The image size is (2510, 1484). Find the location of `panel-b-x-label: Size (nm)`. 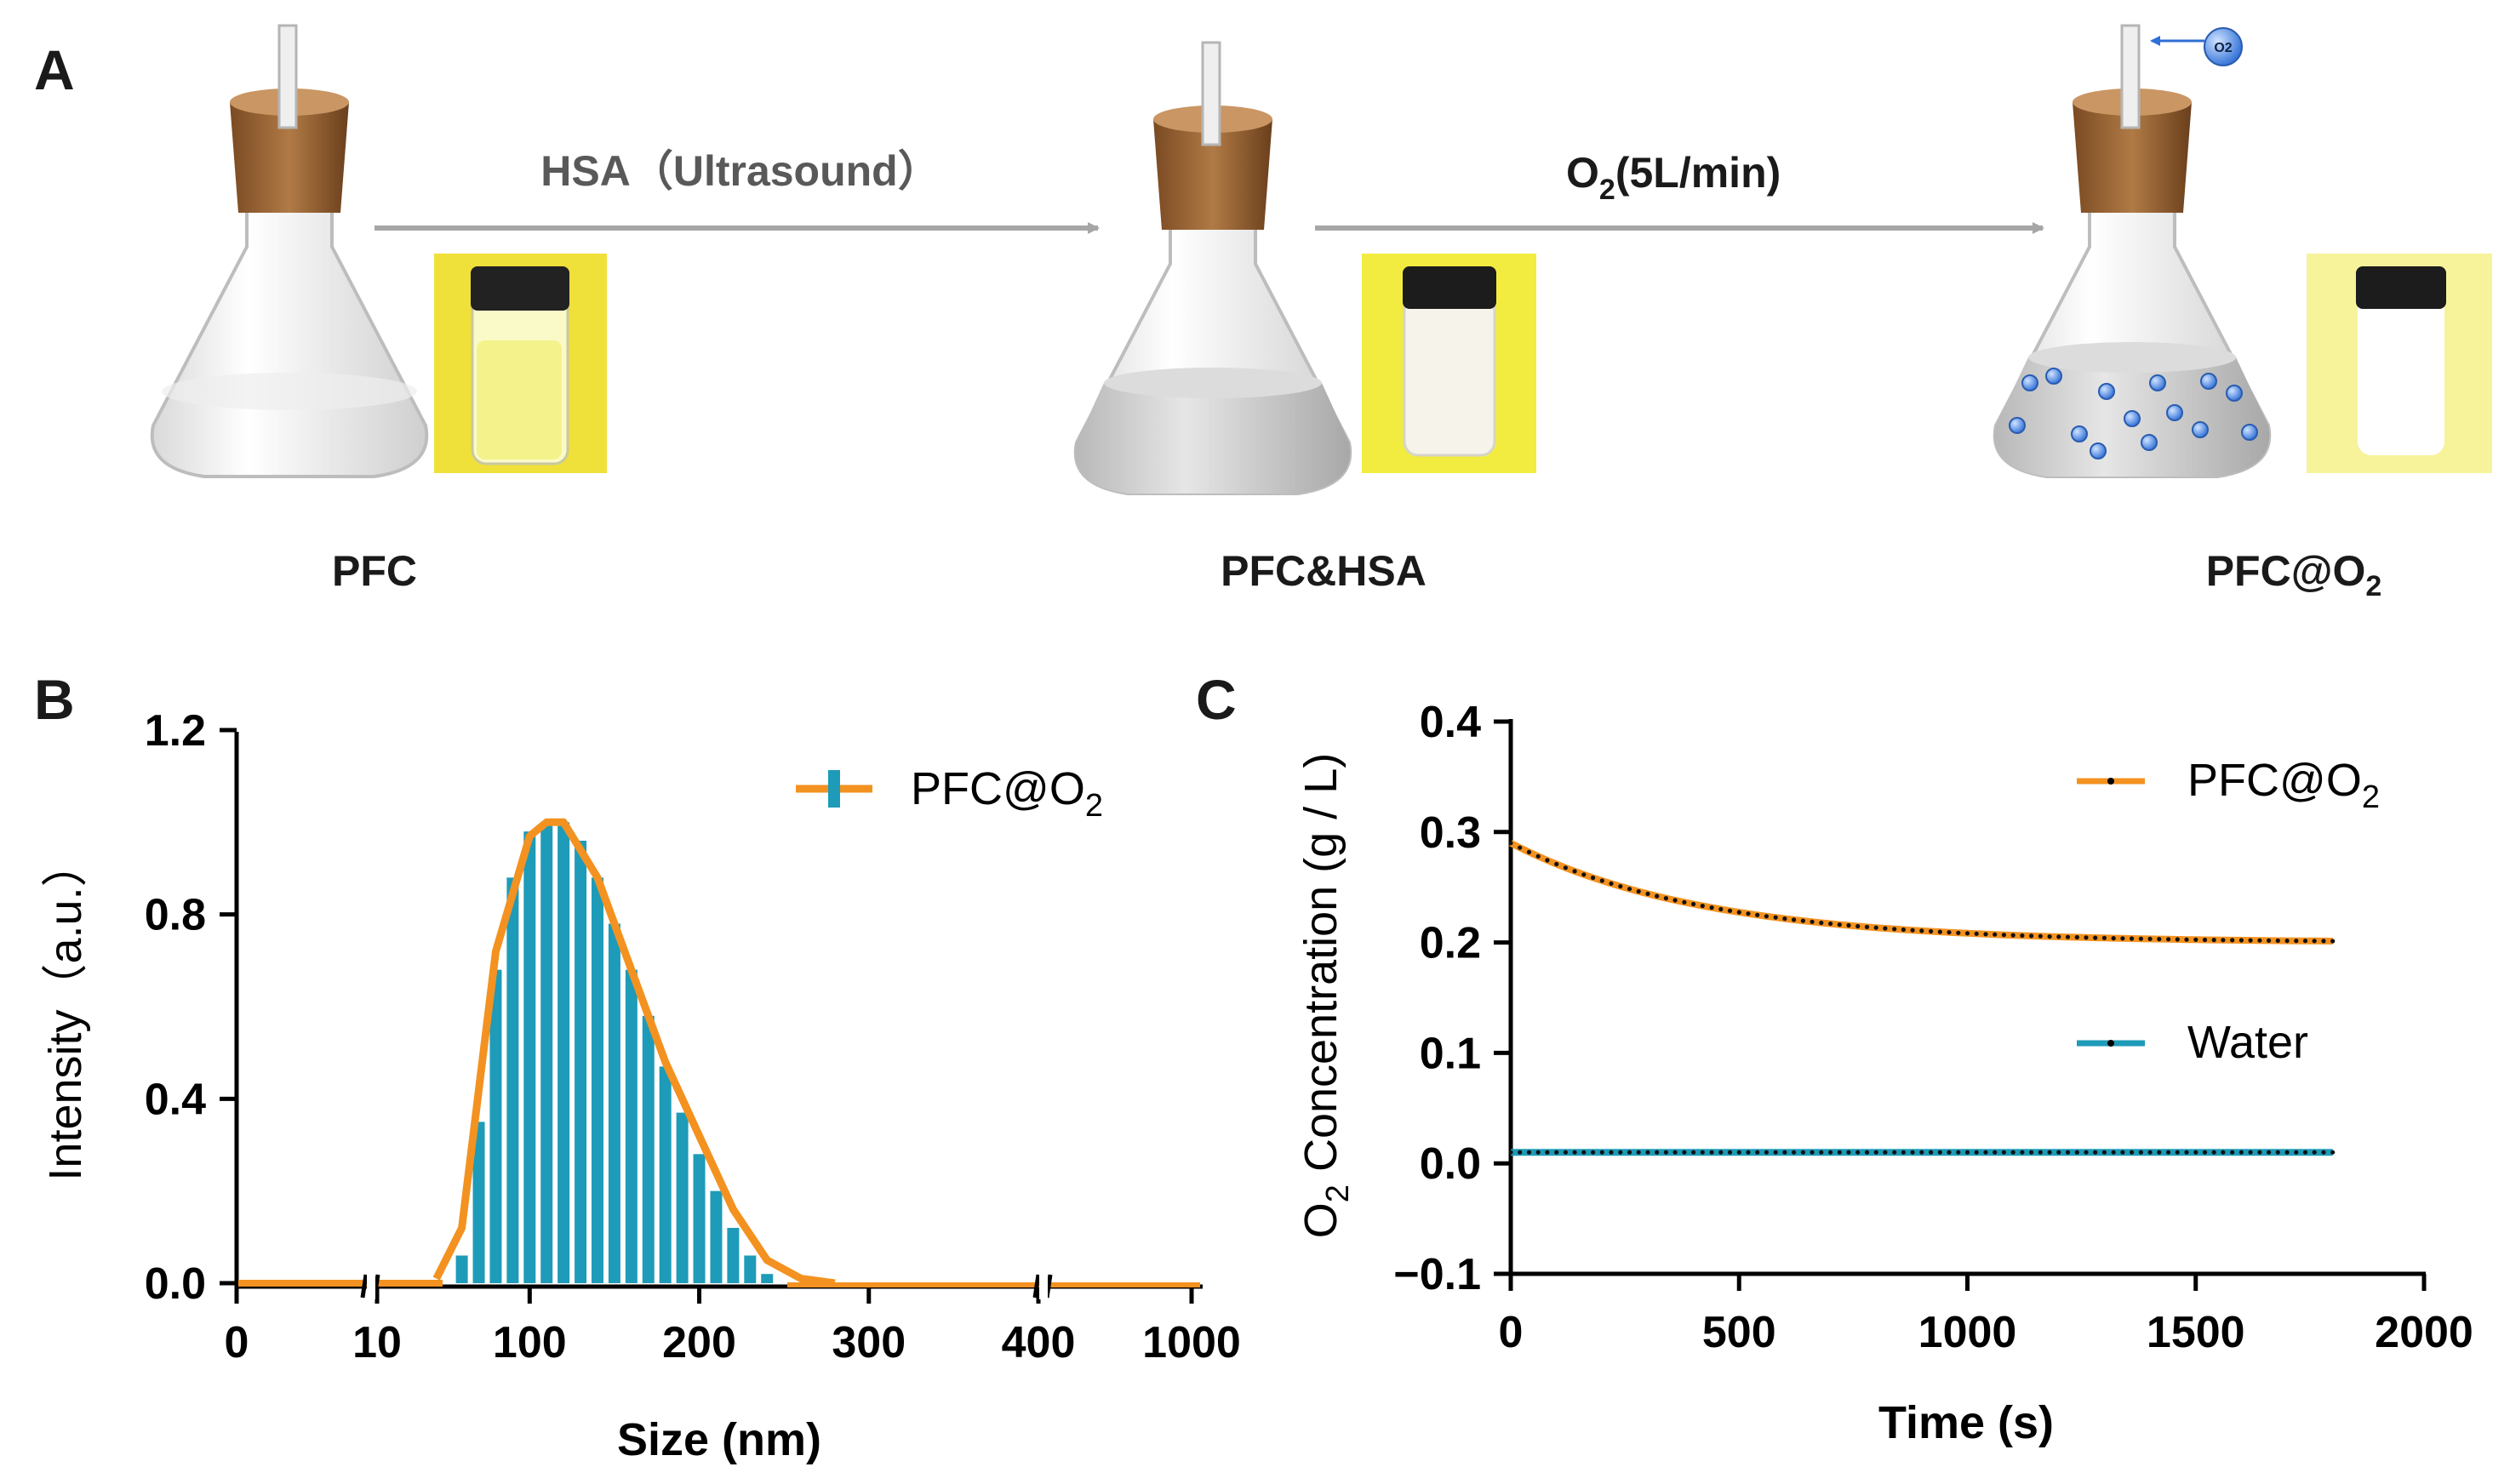

panel-b-x-label: Size (nm) is located at coordinates (719, 1439).